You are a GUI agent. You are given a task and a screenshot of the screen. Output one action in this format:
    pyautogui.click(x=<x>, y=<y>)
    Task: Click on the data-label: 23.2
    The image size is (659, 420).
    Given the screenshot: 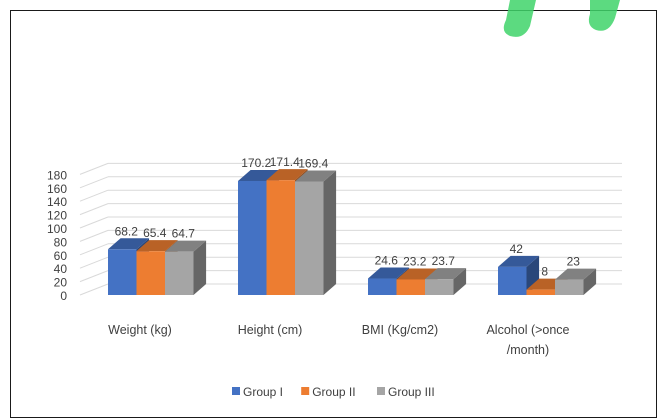 What is the action you would take?
    pyautogui.click(x=415, y=261)
    